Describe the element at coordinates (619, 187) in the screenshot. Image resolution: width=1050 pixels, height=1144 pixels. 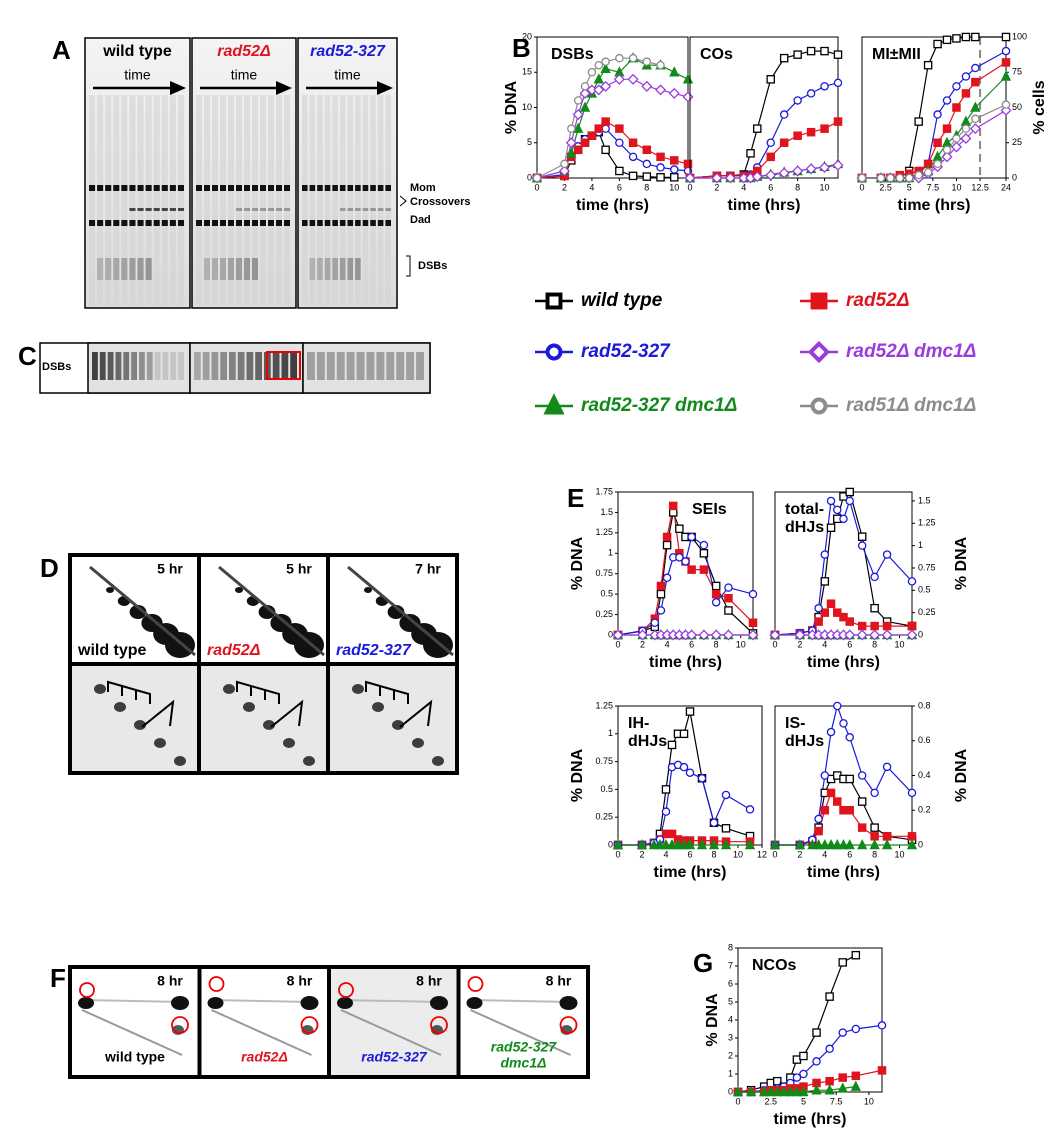
I see `x-tick-label: 6` at that location.